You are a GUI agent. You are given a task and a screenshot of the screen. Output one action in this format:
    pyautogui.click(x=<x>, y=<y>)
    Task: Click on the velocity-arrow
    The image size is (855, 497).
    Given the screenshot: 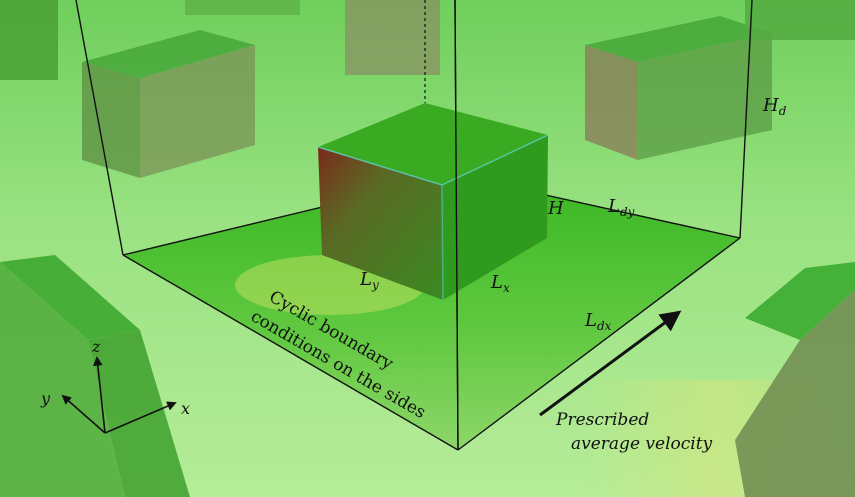 What is the action you would take?
    pyautogui.click(x=610, y=363)
    